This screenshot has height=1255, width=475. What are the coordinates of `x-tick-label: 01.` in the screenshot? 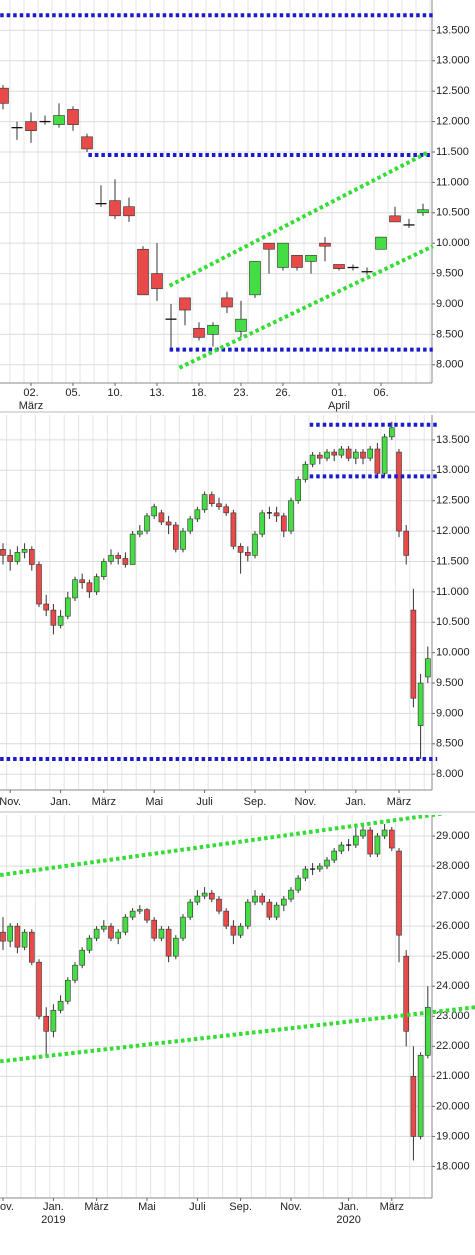 It's located at (338, 393).